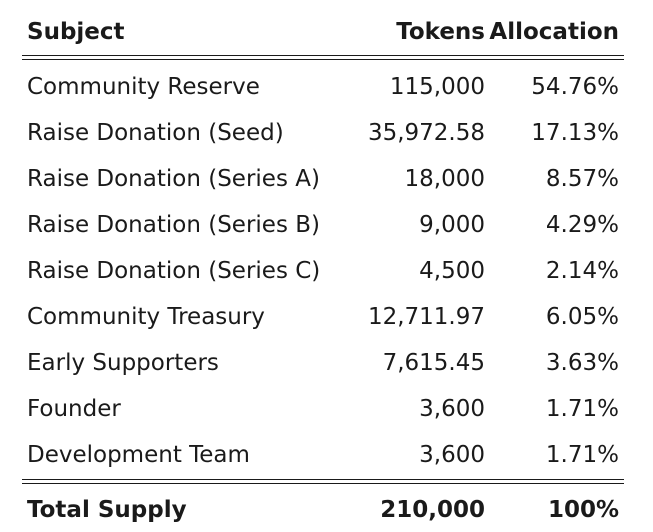  What do you see at coordinates (323, 32) in the screenshot?
I see `table-header-row: Subject Tokens Allocation` at bounding box center [323, 32].